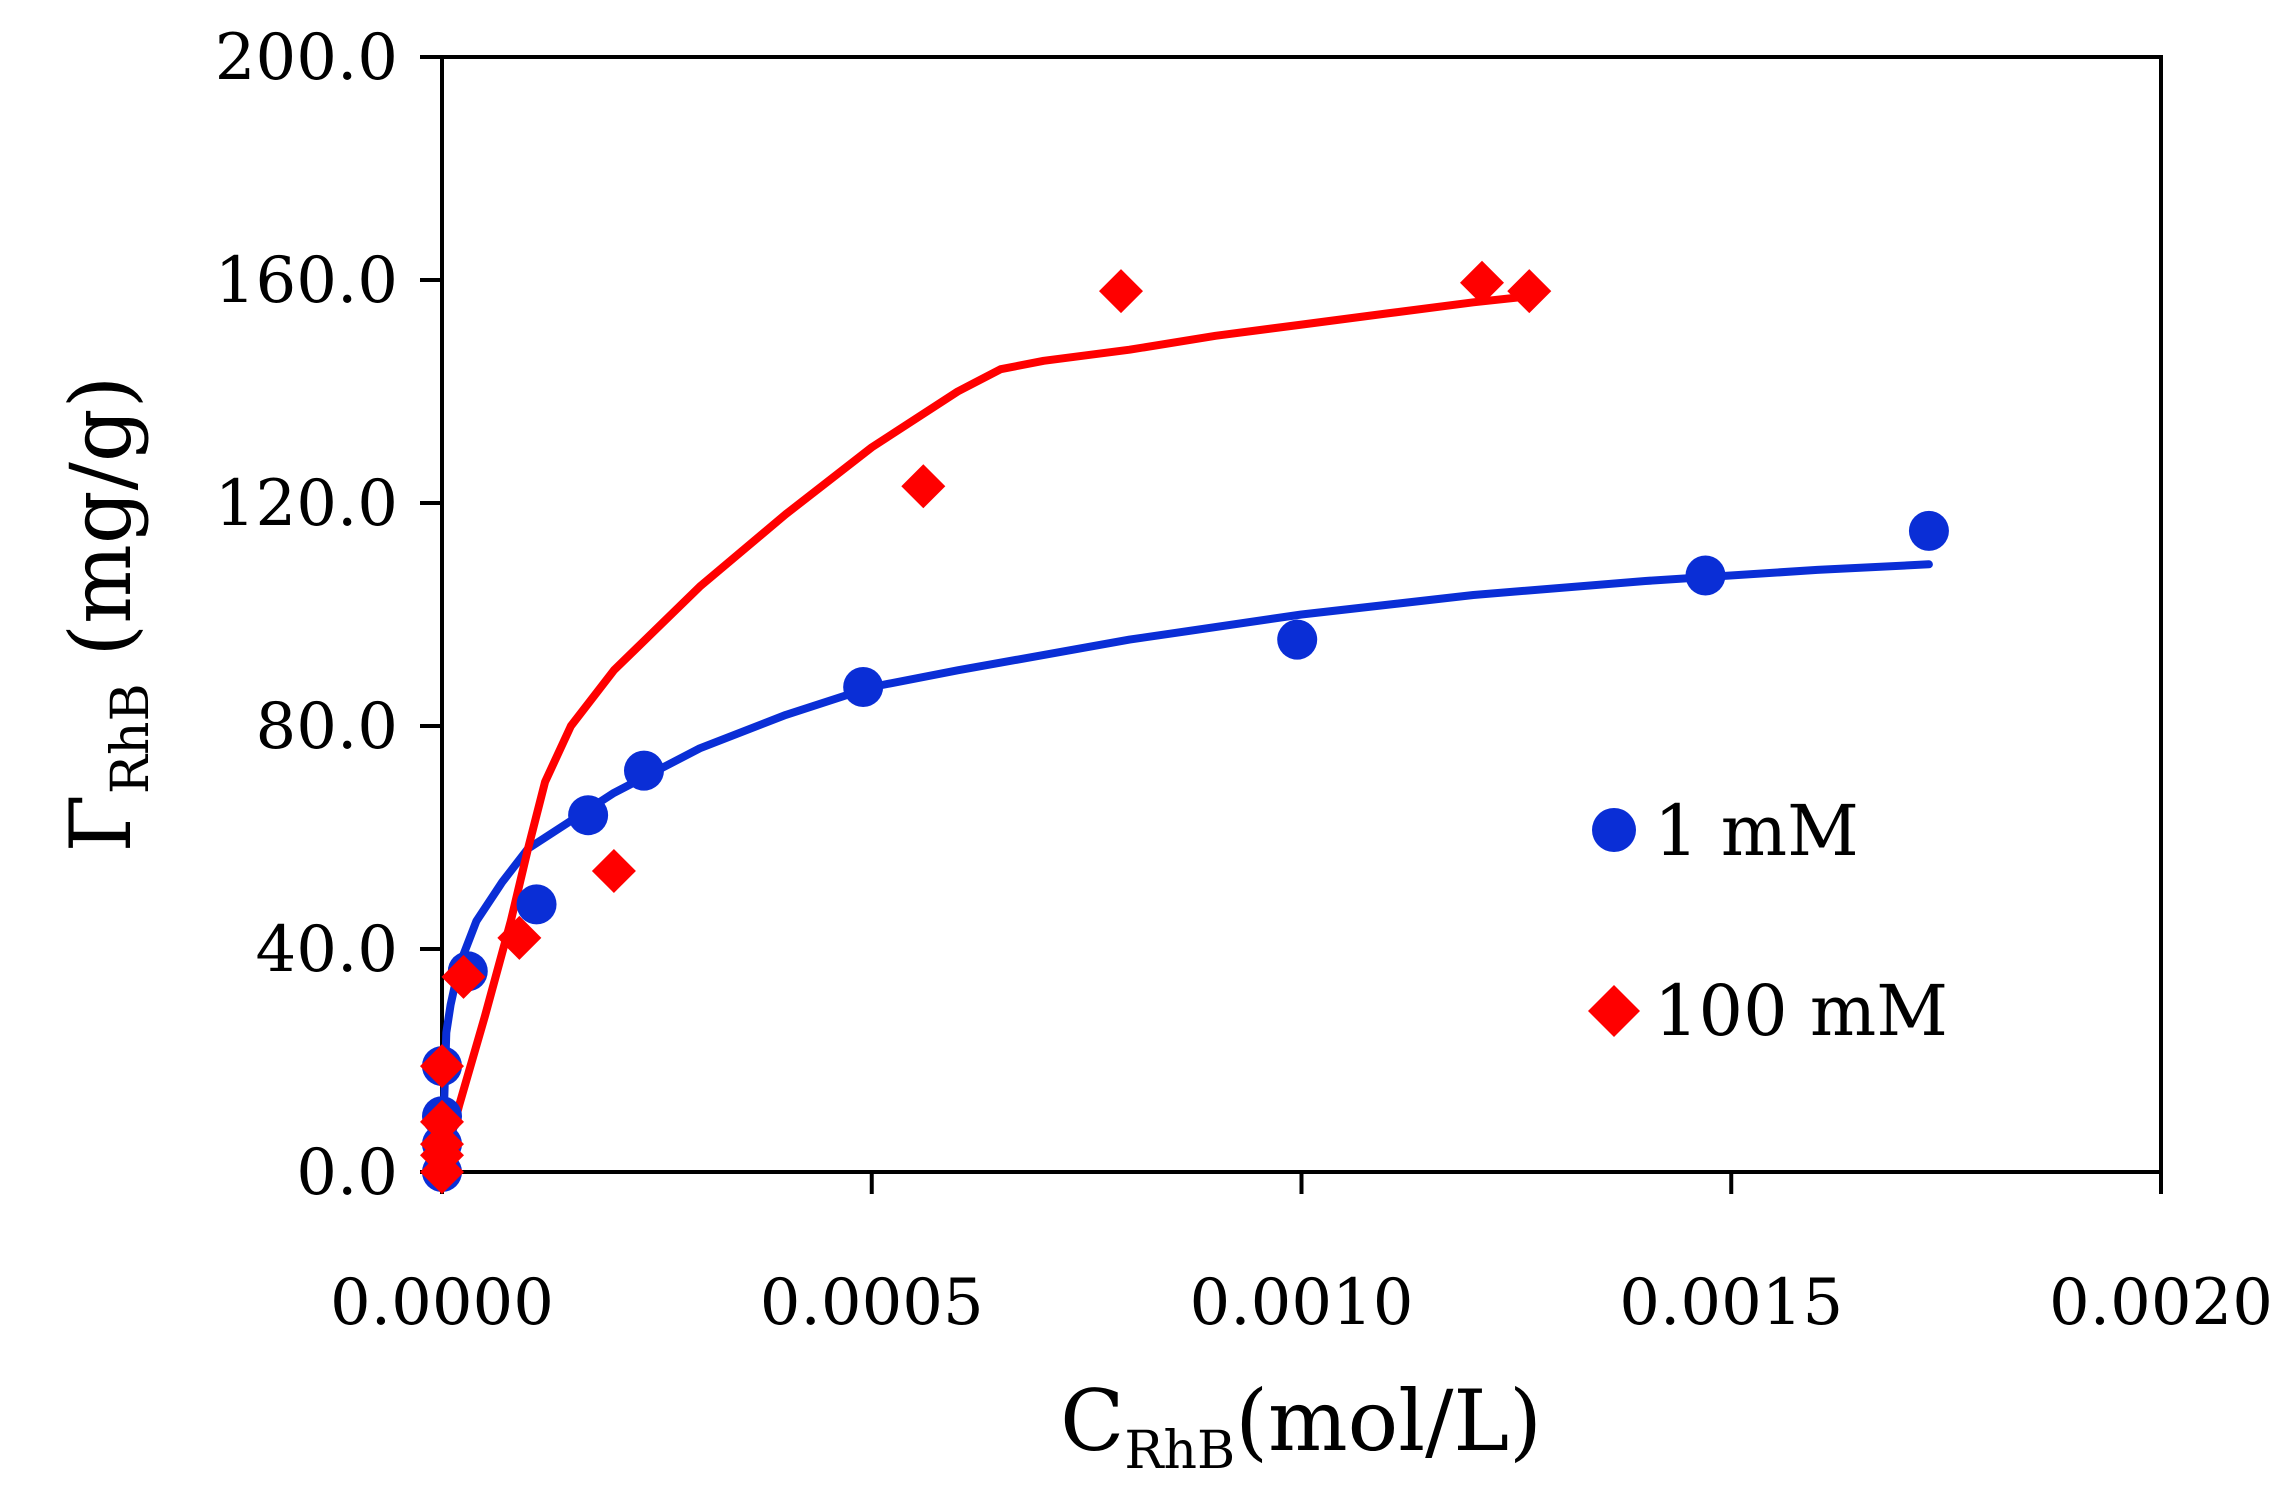  What do you see at coordinates (2161, 1303) in the screenshot?
I see `x-tick-label-4: 0.0020` at bounding box center [2161, 1303].